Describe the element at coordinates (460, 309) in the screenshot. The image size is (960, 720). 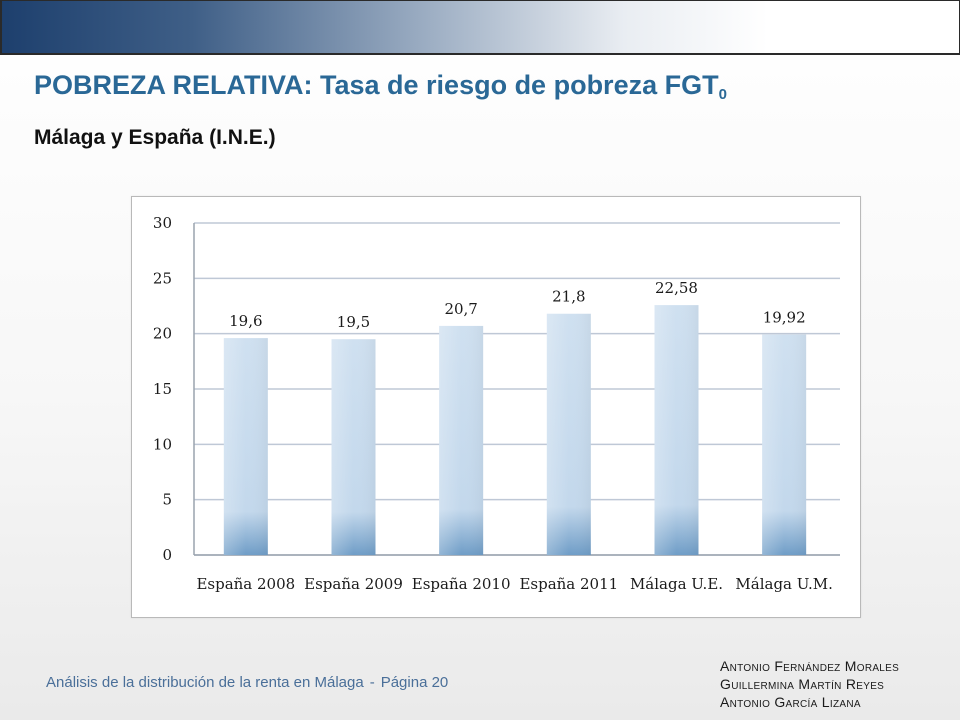
I see `bar-value-label: 20,7` at that location.